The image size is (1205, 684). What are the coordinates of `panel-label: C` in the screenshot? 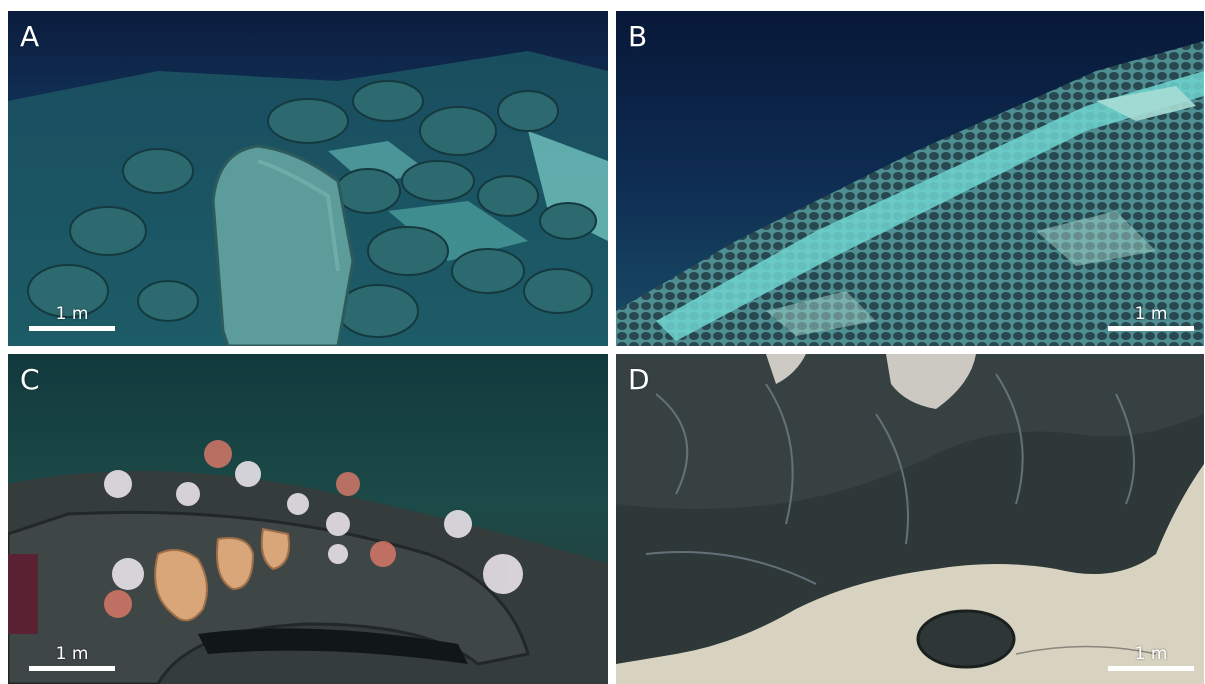 It's located at (30, 379).